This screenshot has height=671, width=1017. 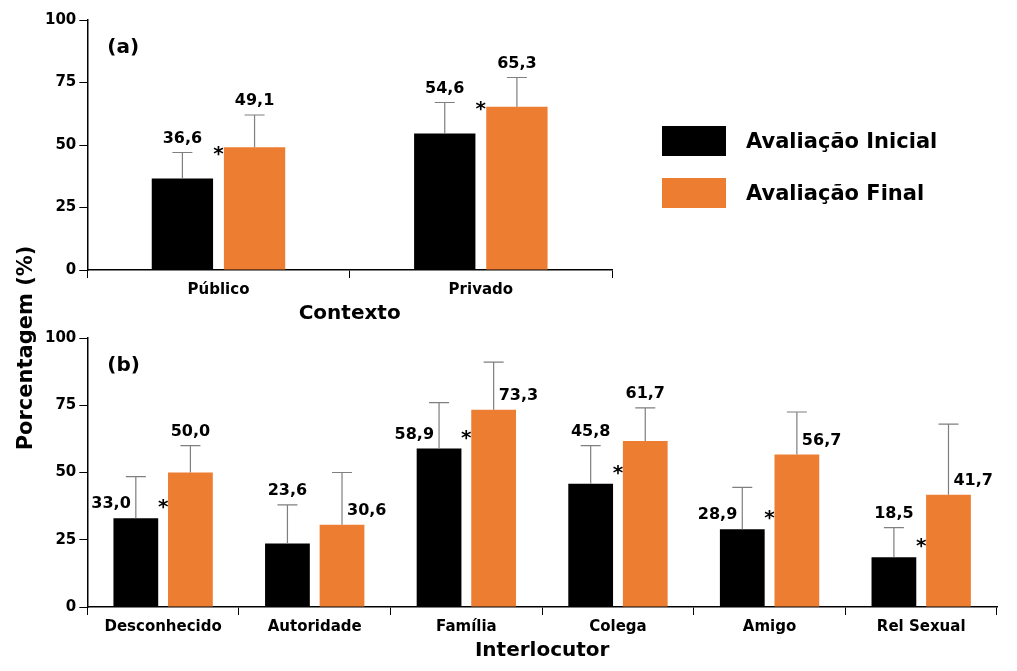 I want to click on data-label: 18,5, so click(x=894, y=512).